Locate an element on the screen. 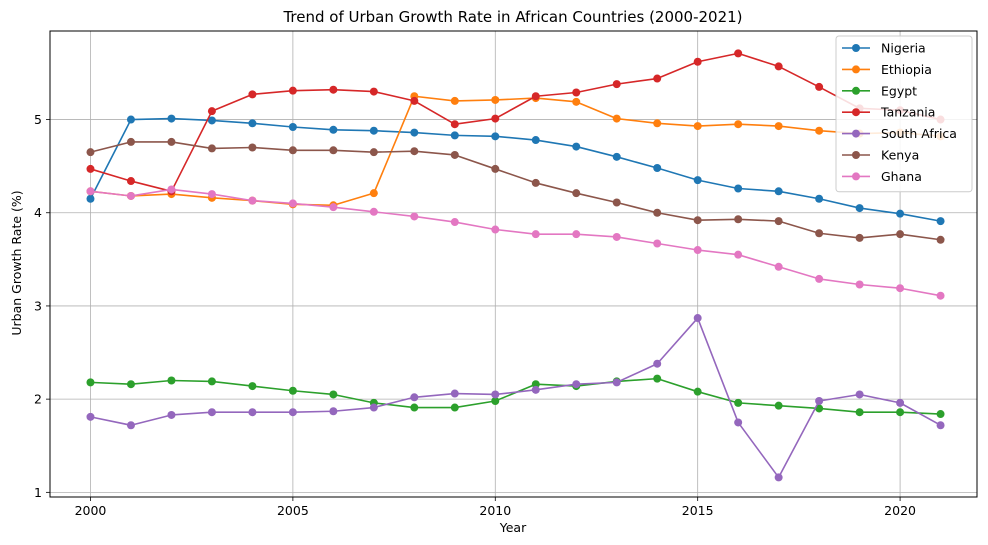 This screenshot has width=988, height=545. x-tick-label: 2015 is located at coordinates (698, 510).